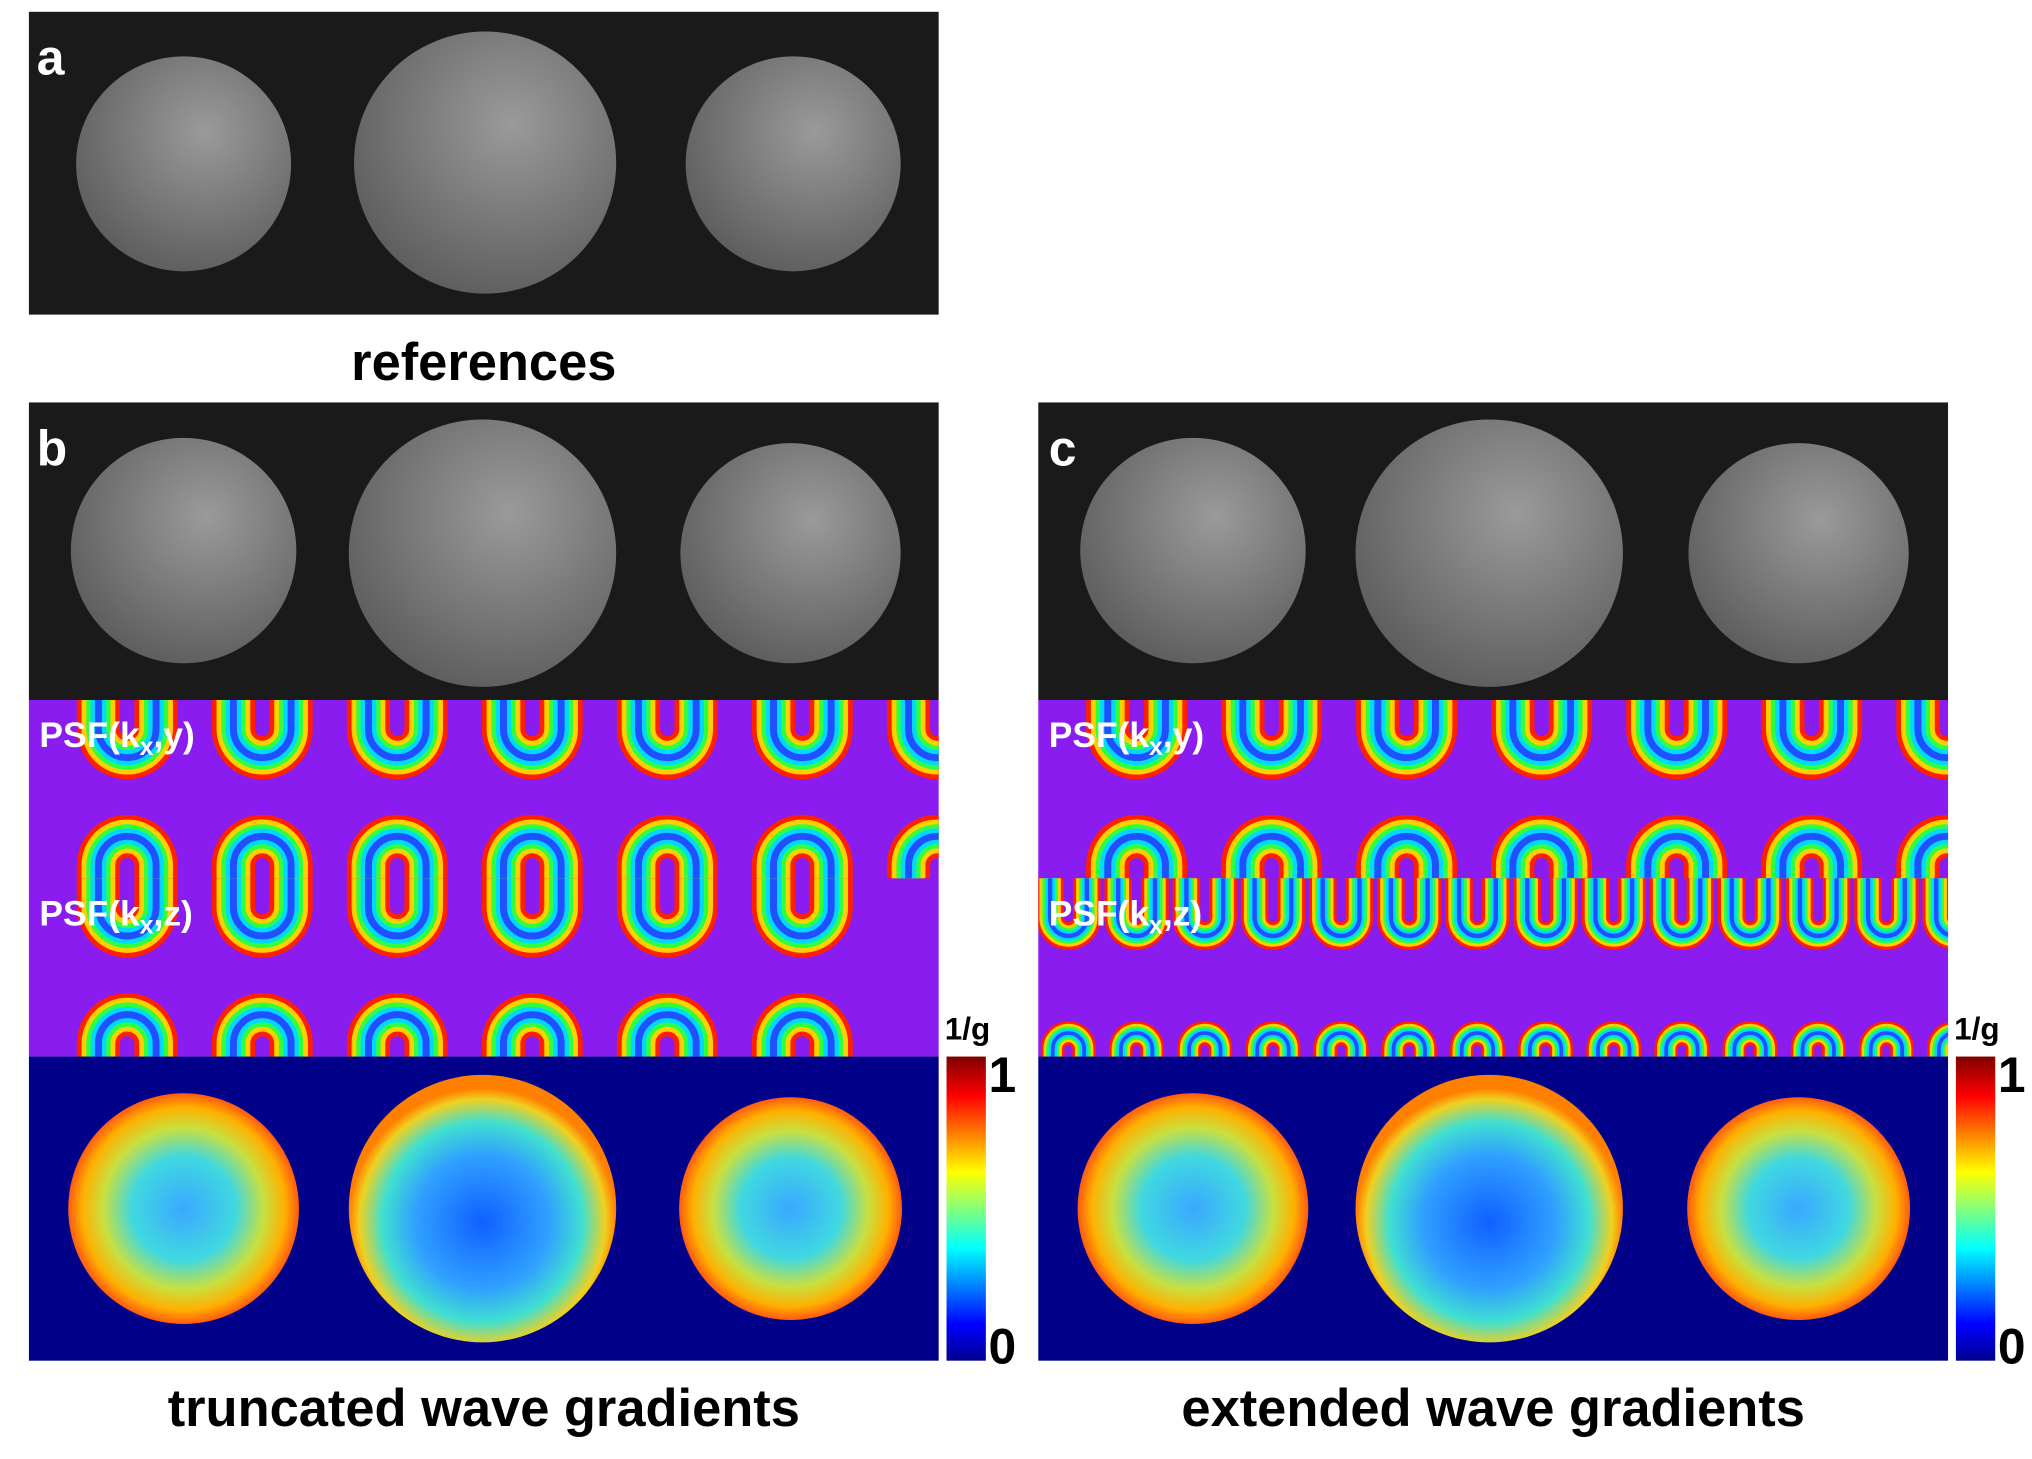 This screenshot has height=1459, width=2032. I want to click on psf-label: PSF(kx,z), so click(1125, 916).